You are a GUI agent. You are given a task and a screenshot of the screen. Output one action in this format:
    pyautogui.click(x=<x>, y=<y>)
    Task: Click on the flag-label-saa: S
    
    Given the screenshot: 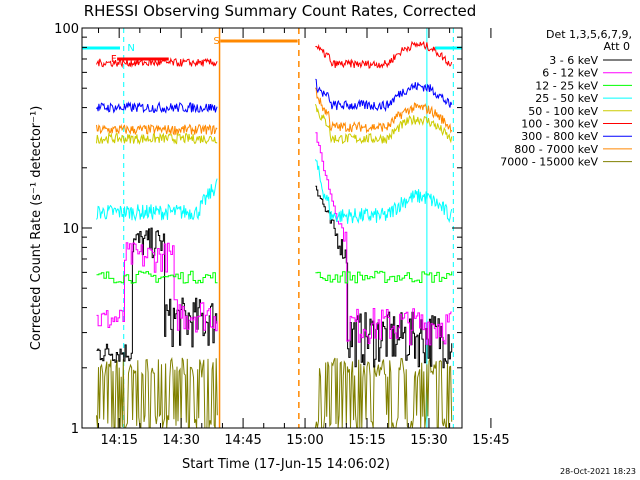 What is the action you would take?
    pyautogui.click(x=216, y=41)
    